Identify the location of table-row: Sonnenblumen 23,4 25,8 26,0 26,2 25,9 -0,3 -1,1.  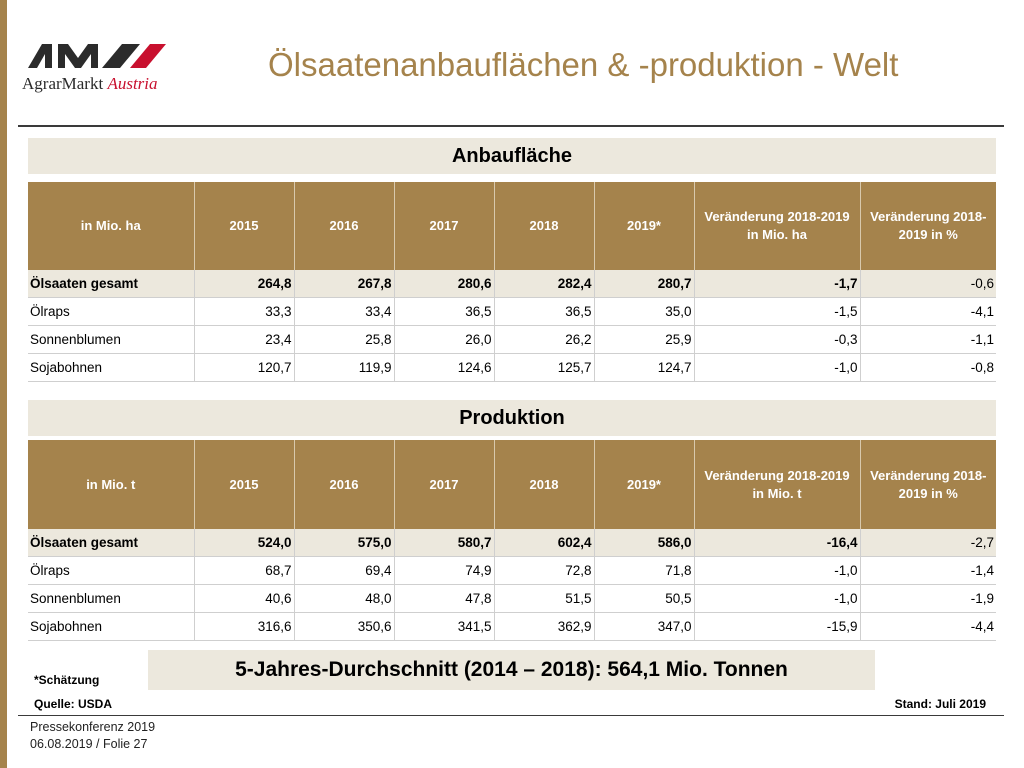
(512, 339).